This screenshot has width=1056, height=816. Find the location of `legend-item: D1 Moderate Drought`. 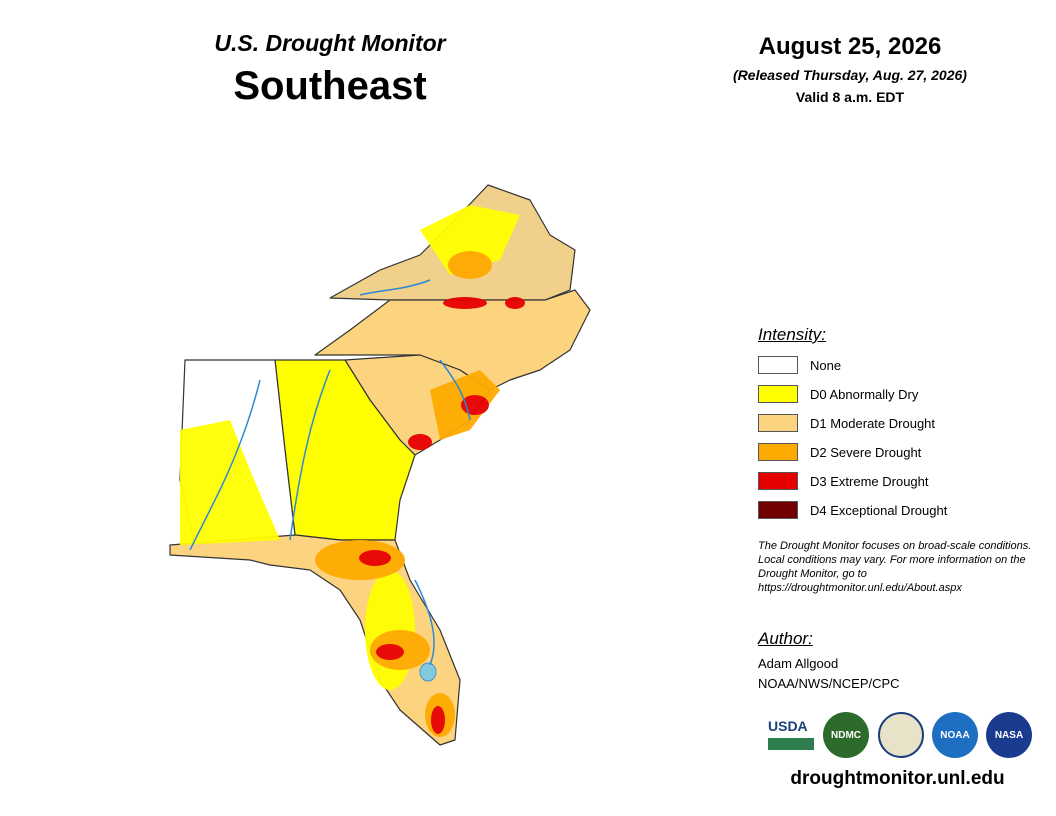

legend-item: D1 Moderate Drought is located at coordinates (846, 423).